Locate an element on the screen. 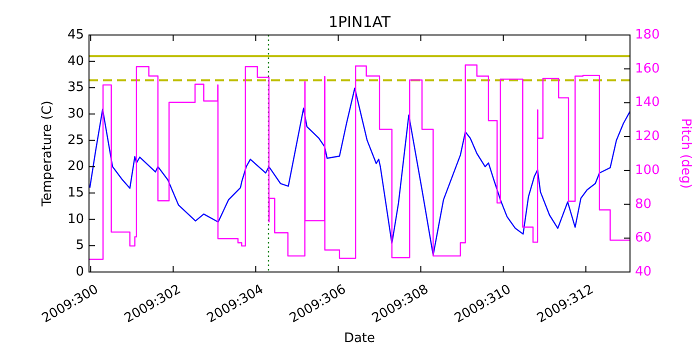  y-tick-label: 20 is located at coordinates (75, 166).